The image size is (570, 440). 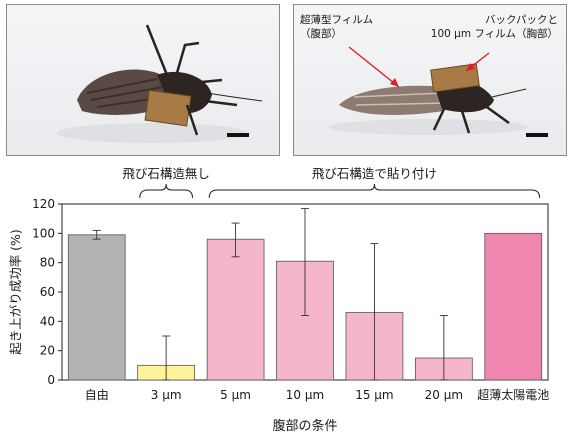 I want to click on y-axis-label: 起き上がり成功率 (%), so click(x=15, y=292).